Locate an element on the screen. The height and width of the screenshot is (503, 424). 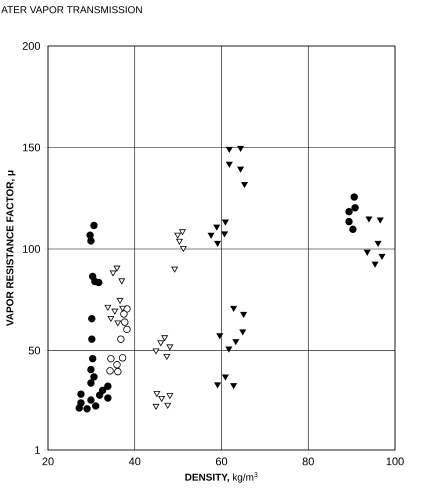
y-axis-title: VAPOR RESISTANCE FACTOR, μ is located at coordinates (11, 248).